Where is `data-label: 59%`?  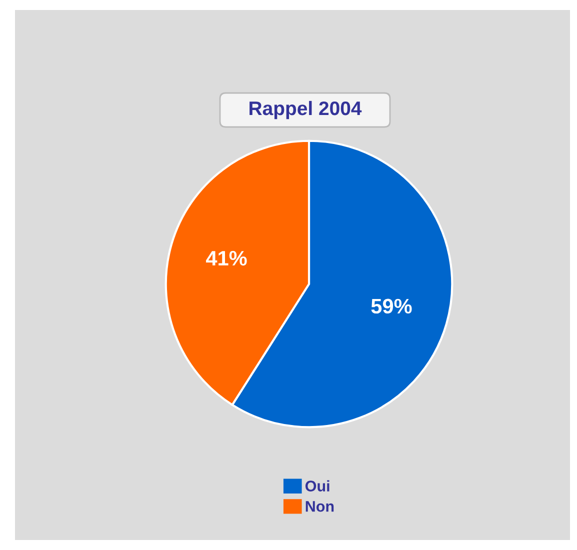
data-label: 59% is located at coordinates (391, 306).